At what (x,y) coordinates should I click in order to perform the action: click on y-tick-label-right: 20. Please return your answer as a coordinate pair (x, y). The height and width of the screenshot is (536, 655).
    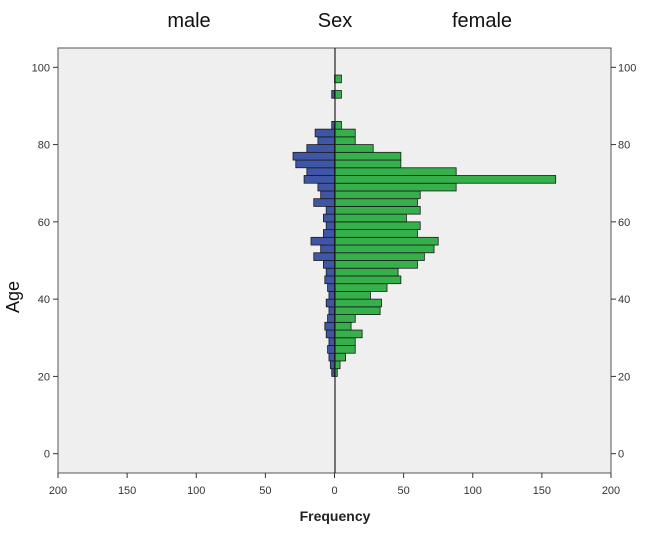
    Looking at the image, I should click on (624, 377).